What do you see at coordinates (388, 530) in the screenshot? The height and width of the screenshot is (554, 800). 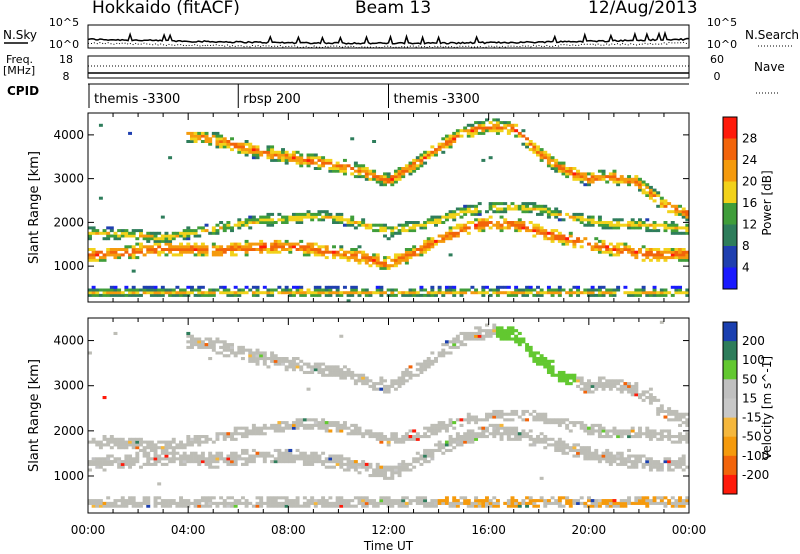 I see `x-tick-label: 12:00` at bounding box center [388, 530].